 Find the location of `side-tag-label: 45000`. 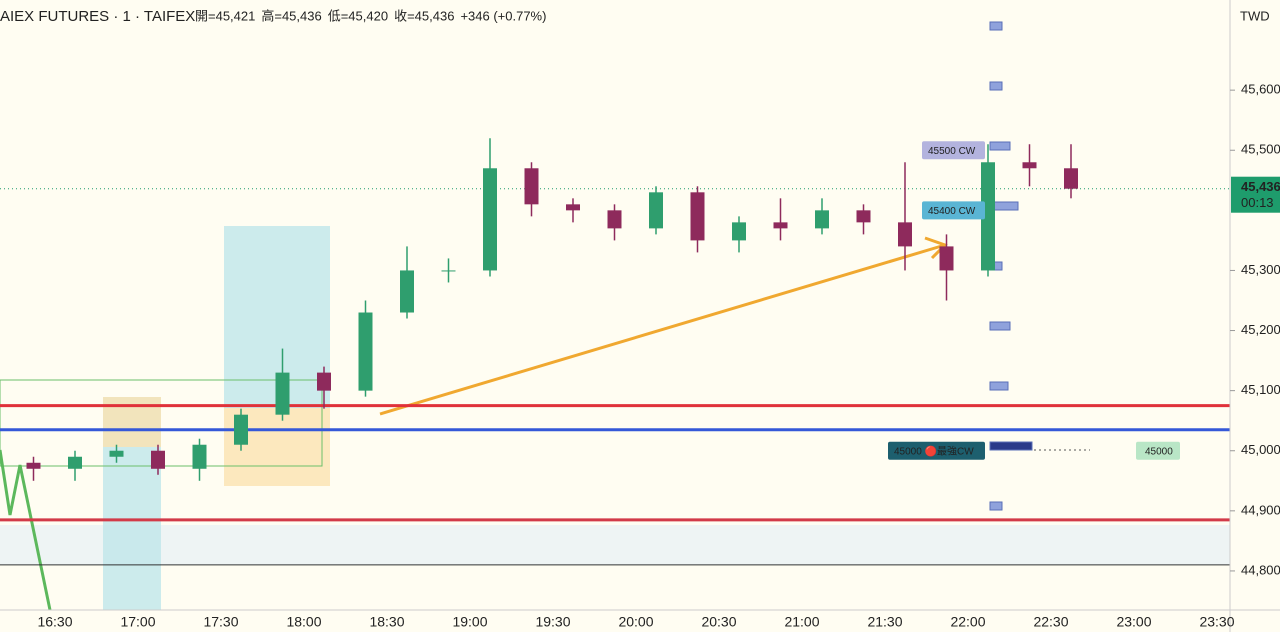

side-tag-label: 45000 is located at coordinates (1159, 451).